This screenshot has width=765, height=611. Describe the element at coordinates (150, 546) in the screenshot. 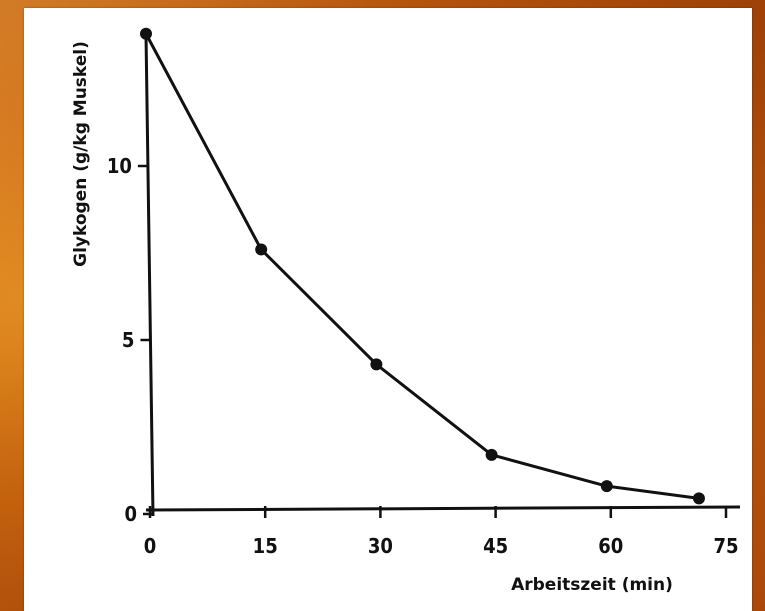

I see `x-tick-label: 0` at that location.